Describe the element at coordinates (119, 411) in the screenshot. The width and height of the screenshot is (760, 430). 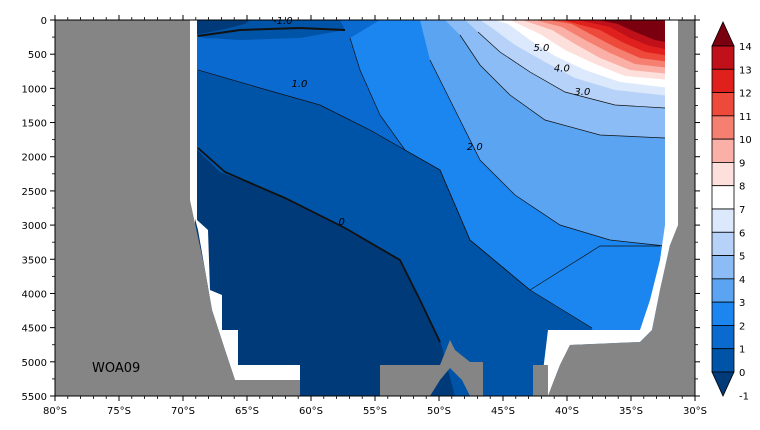
I see `x-tick-label: 75°S` at that location.